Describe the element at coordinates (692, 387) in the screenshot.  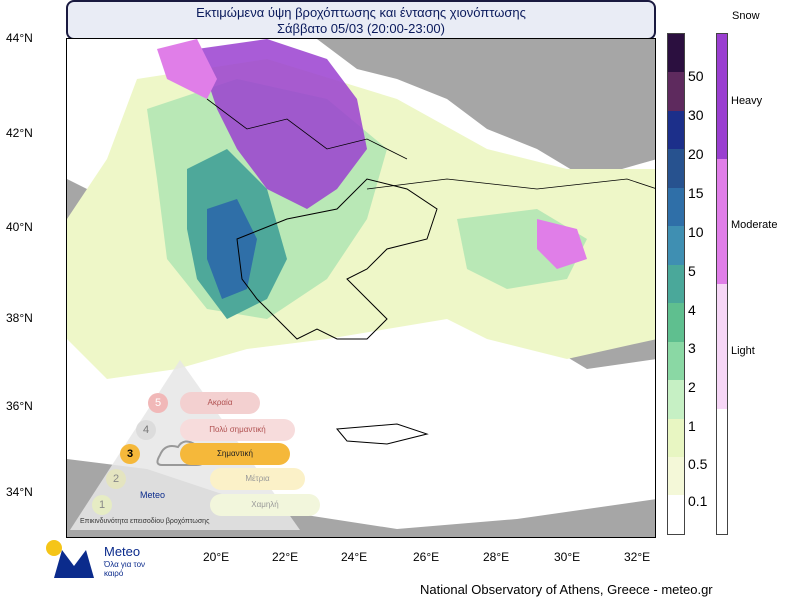
I see `precip-label-2: 2` at that location.